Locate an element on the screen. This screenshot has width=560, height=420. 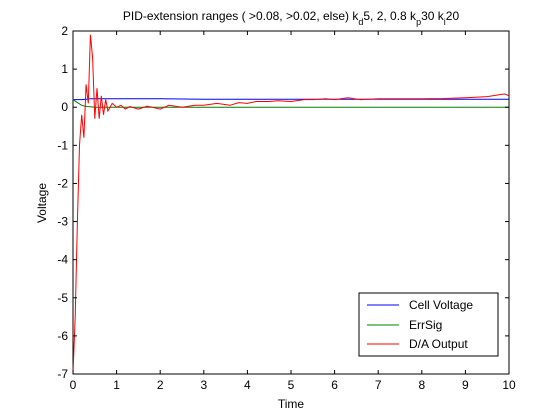
title-segment: 5, 2, 0.8 k is located at coordinates (390, 16).